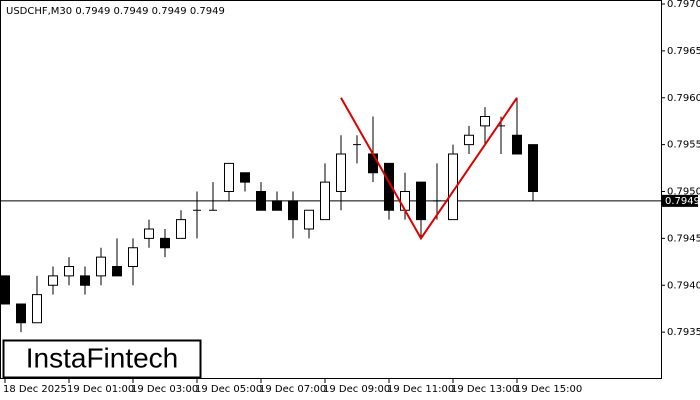 The height and width of the screenshot is (400, 700). Describe the element at coordinates (228, 389) in the screenshot. I see `x-tick-label: 19 Dec 05:00` at that location.